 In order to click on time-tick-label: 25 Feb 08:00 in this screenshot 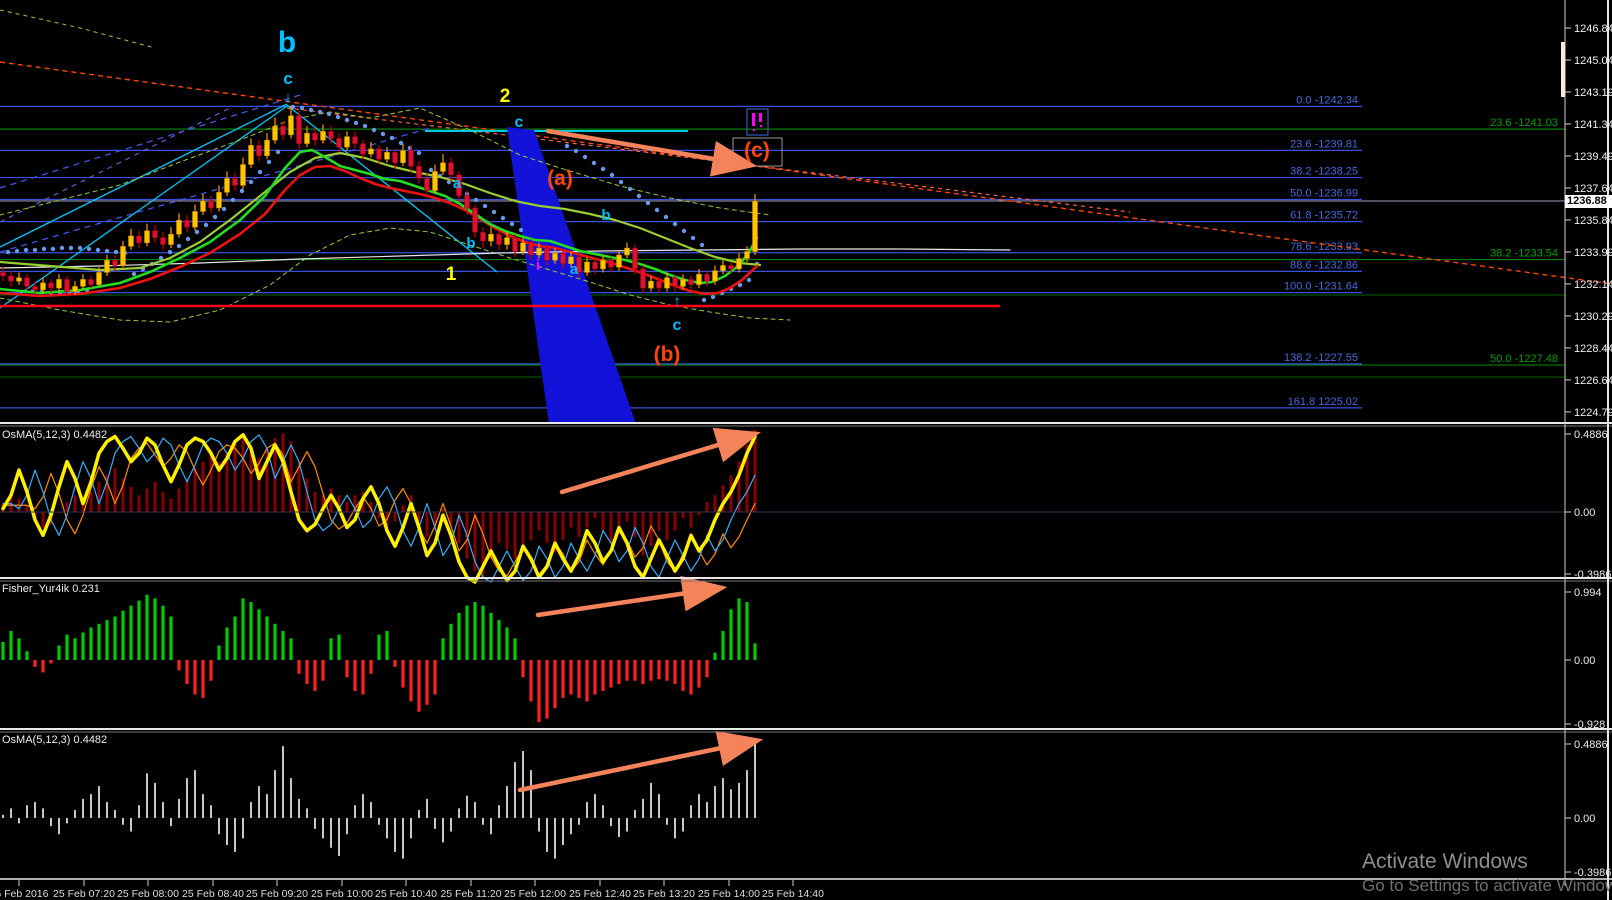, I will do `click(148, 894)`.